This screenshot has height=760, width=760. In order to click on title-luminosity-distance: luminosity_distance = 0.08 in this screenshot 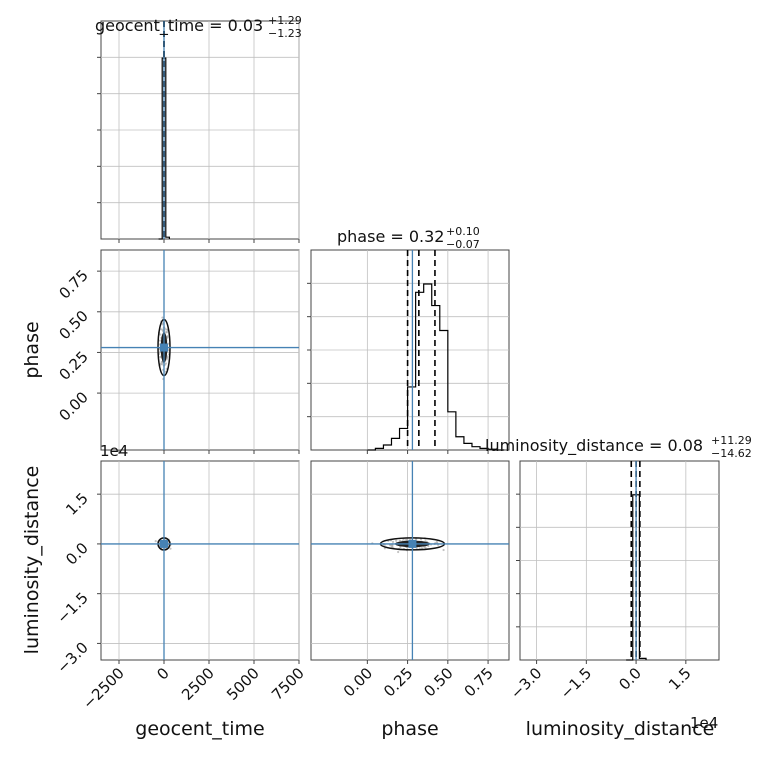, I will do `click(594, 446)`.